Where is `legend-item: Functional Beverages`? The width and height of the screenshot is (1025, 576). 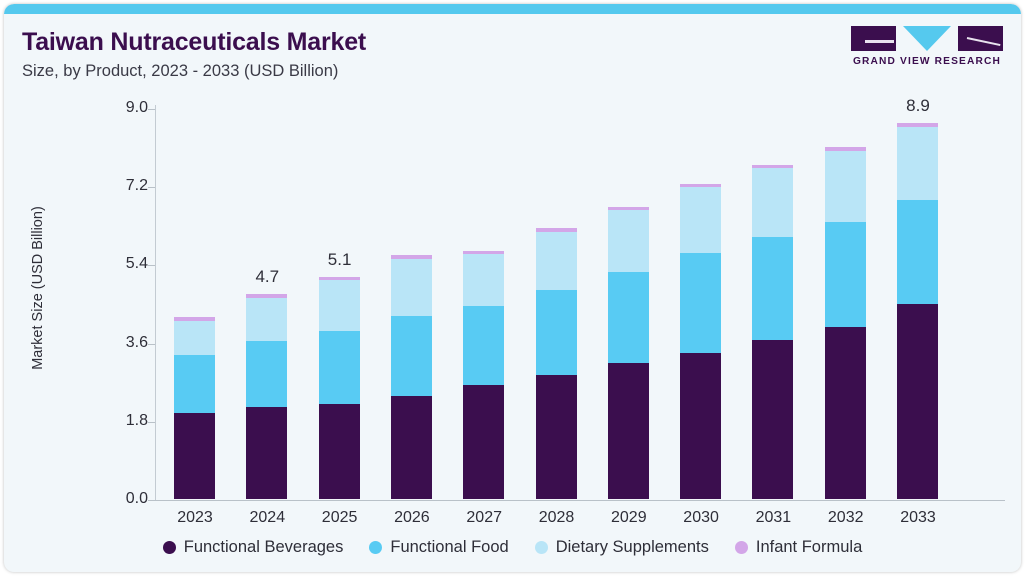
legend-item: Functional Beverages is located at coordinates (252, 547).